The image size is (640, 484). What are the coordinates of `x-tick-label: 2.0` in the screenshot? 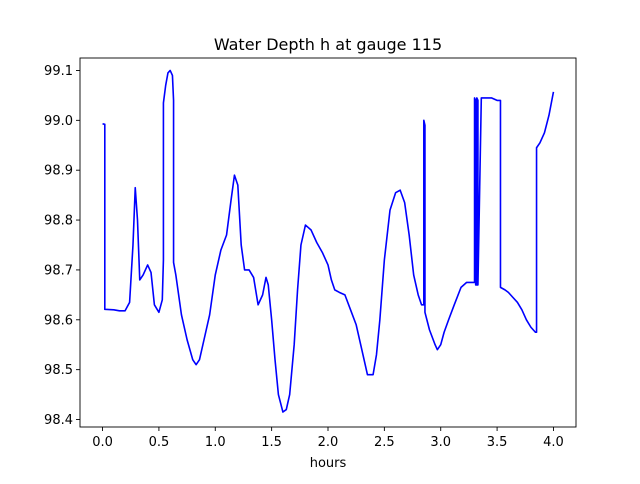 It's located at (328, 442).